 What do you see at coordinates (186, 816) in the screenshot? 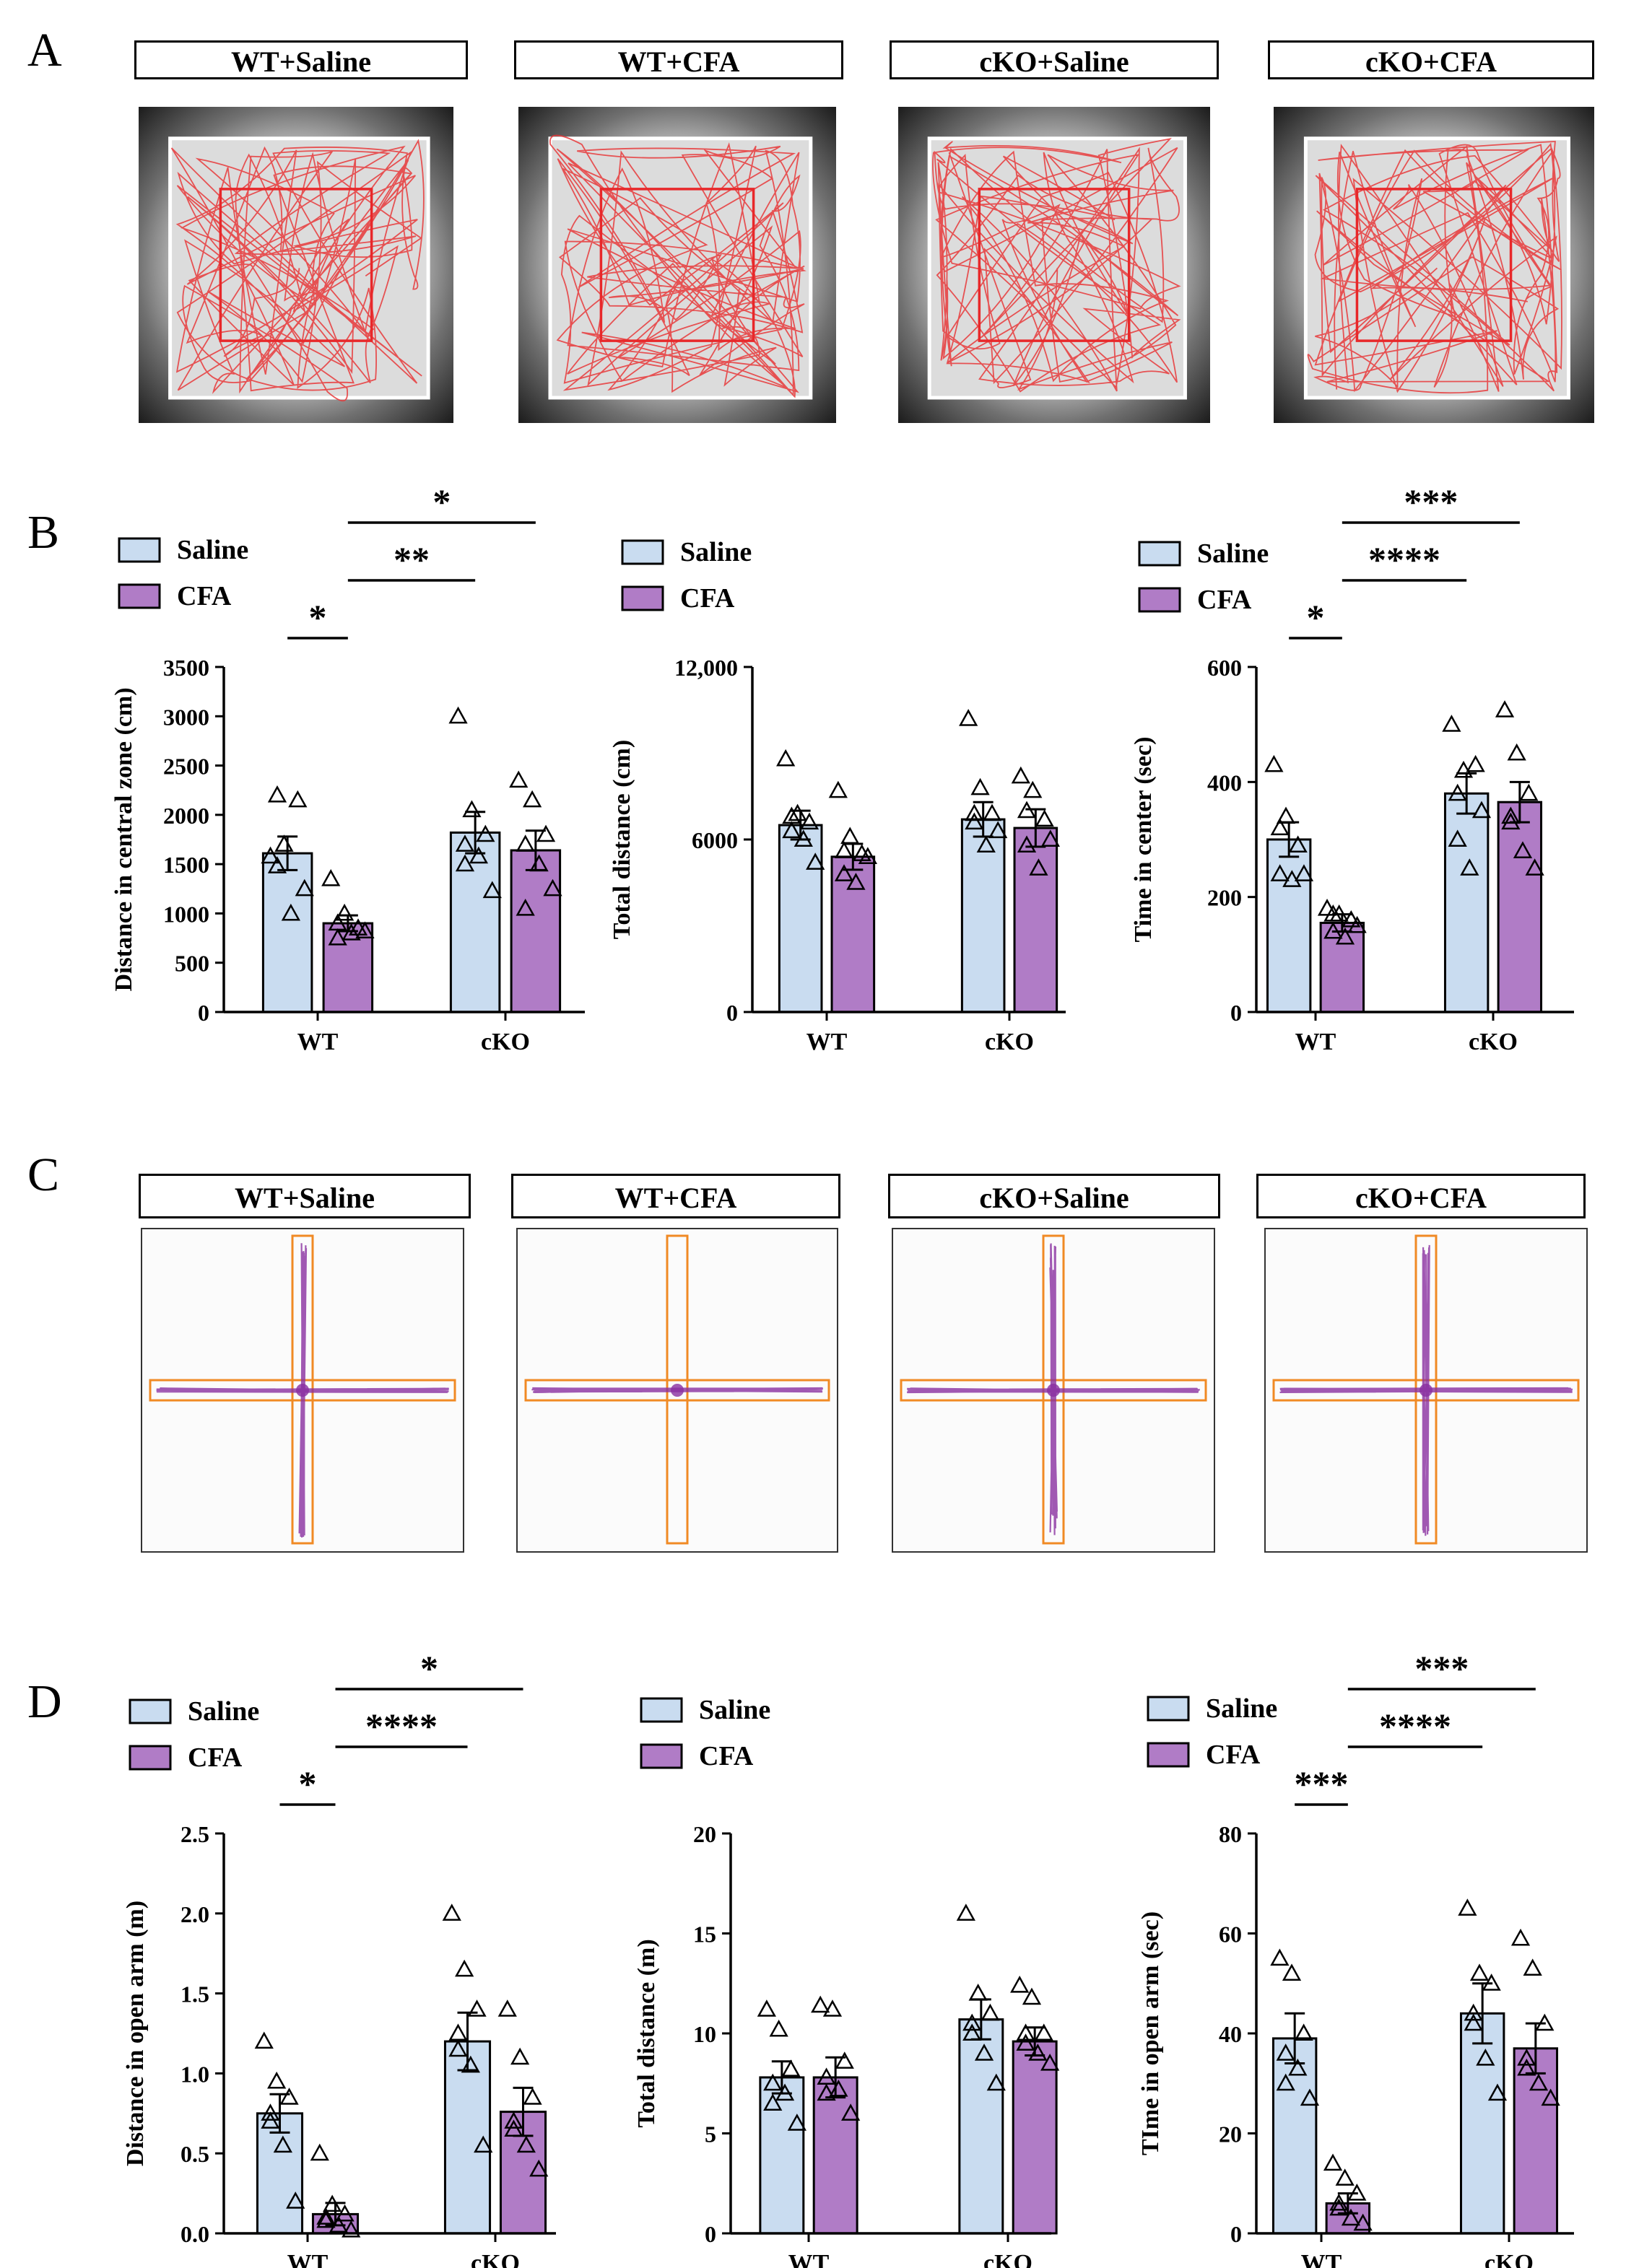
I see `y-tick-label: 2000` at bounding box center [186, 816].